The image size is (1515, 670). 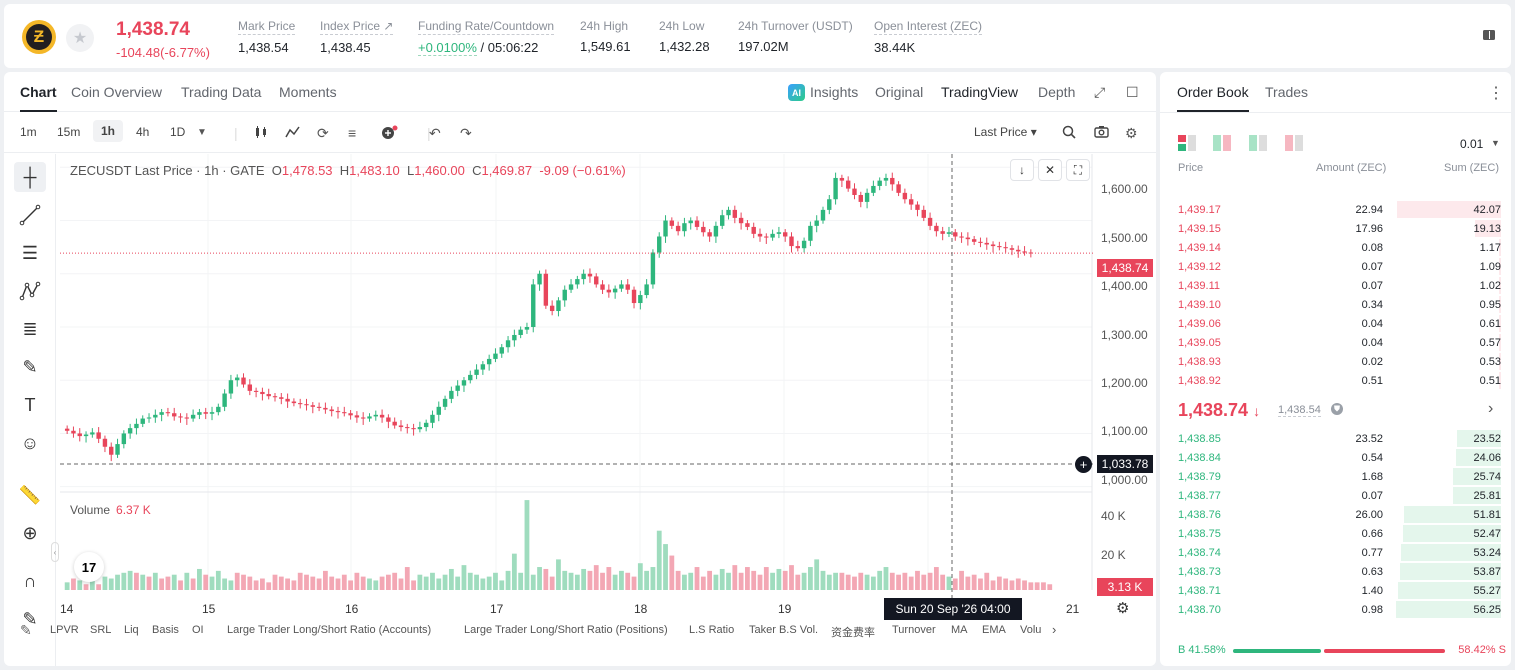 I want to click on scroll-down-icon: ↓, so click(x=1022, y=170).